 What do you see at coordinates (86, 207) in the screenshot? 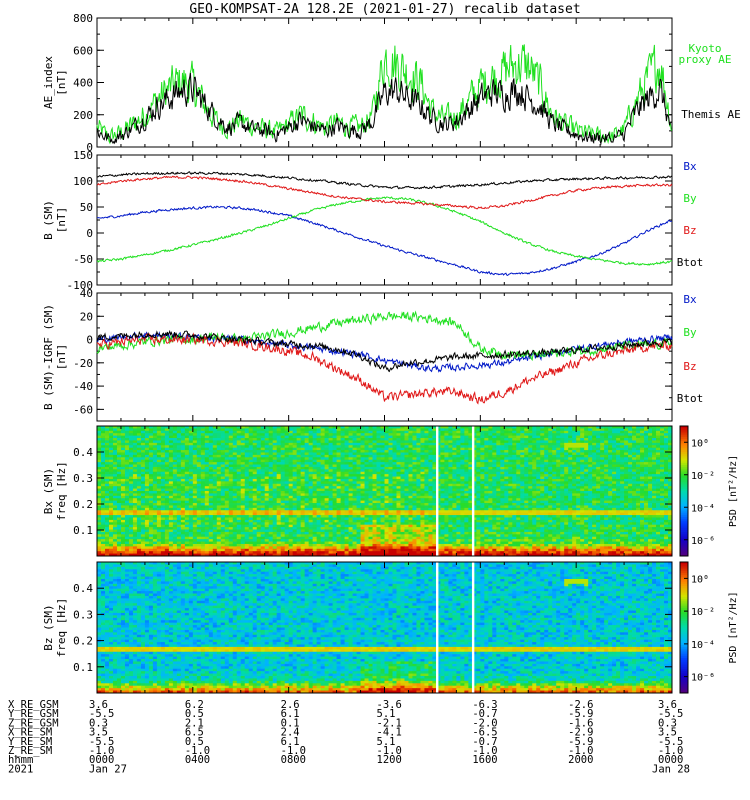
I see `y-tick-label: 50` at bounding box center [86, 207].